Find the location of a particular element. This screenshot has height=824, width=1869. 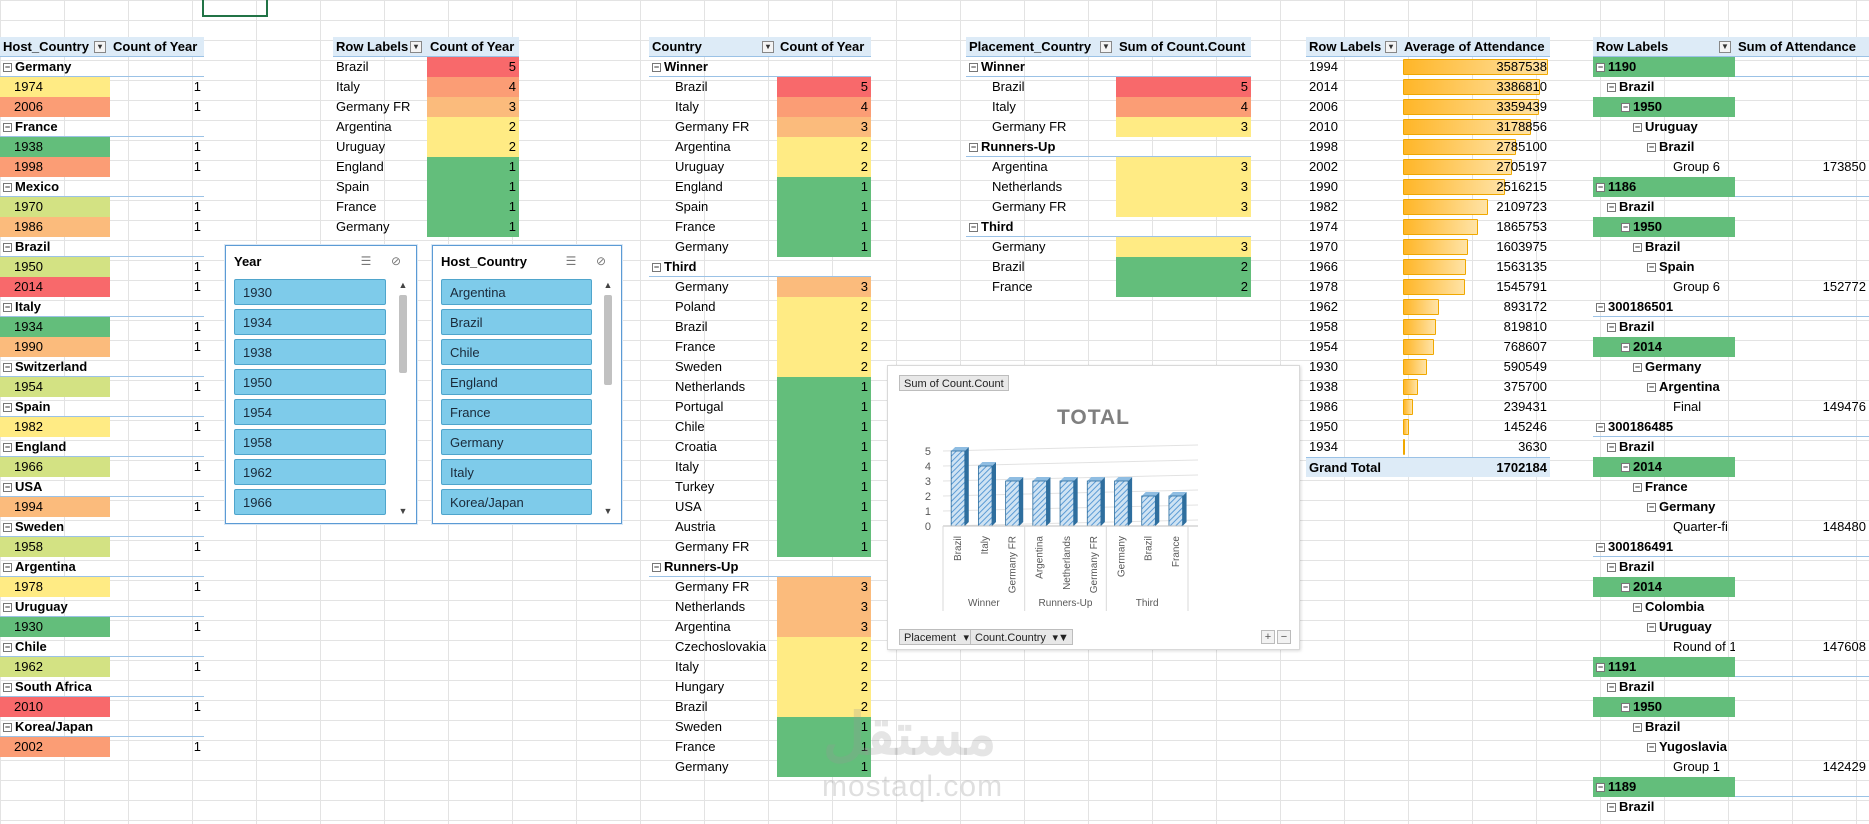

tree-node: −1191 is located at coordinates (1665, 667).